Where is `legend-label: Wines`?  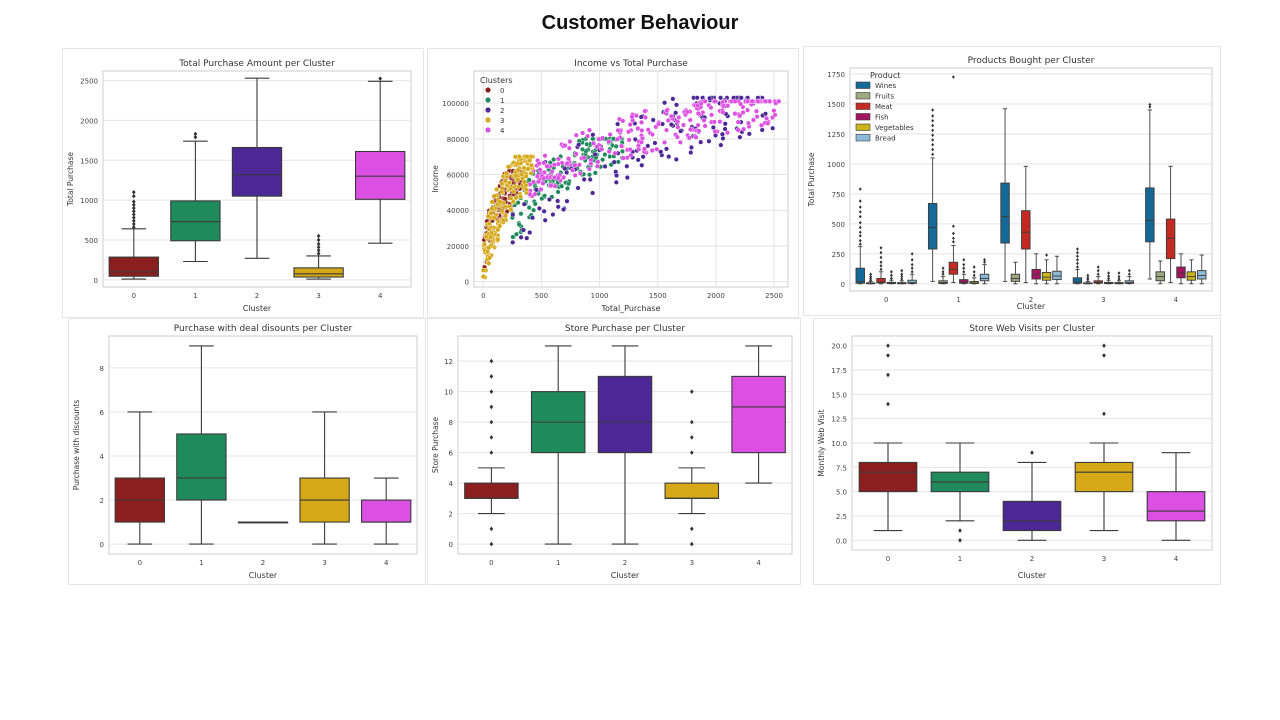
legend-label: Wines is located at coordinates (885, 86).